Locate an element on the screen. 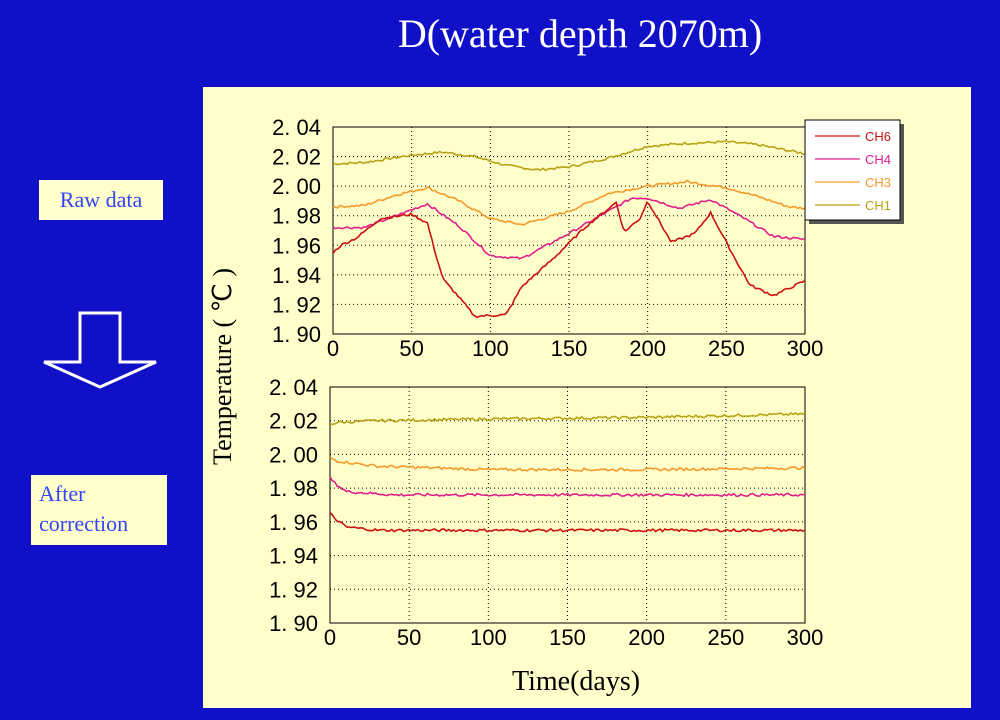  raw-series-ch4 is located at coordinates (569, 228).